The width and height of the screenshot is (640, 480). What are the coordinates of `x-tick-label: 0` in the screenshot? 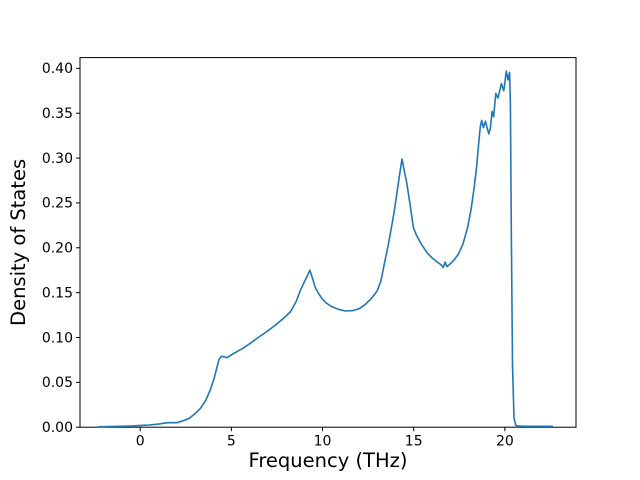 It's located at (140, 442).